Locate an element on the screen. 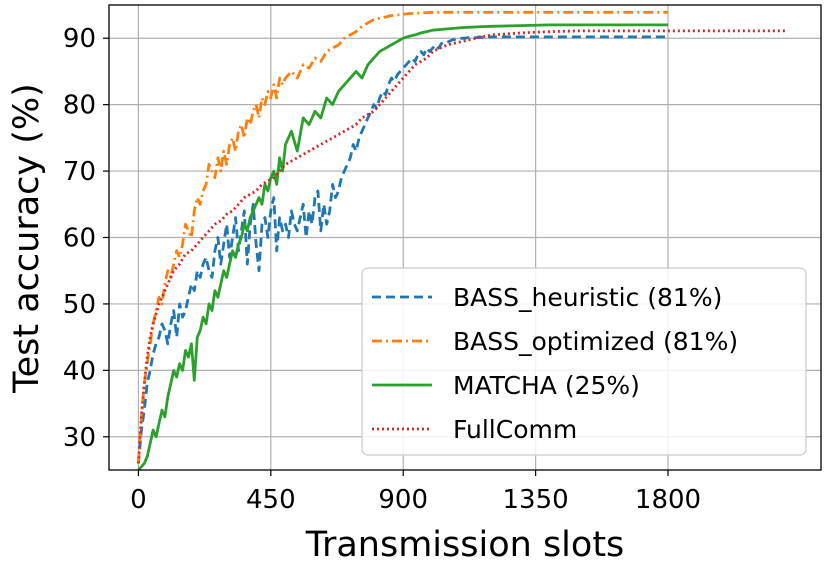 The height and width of the screenshot is (570, 829). legend-label-1: BASS_heuristic (81%) is located at coordinates (587, 297).